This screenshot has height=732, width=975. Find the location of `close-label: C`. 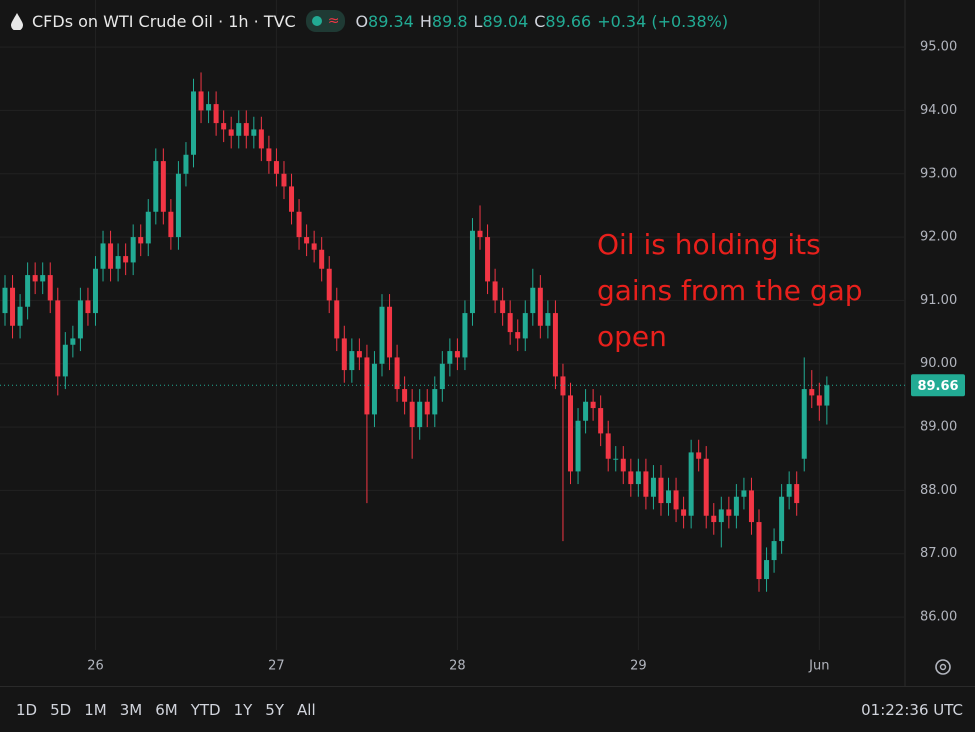

close-label: C is located at coordinates (540, 21).